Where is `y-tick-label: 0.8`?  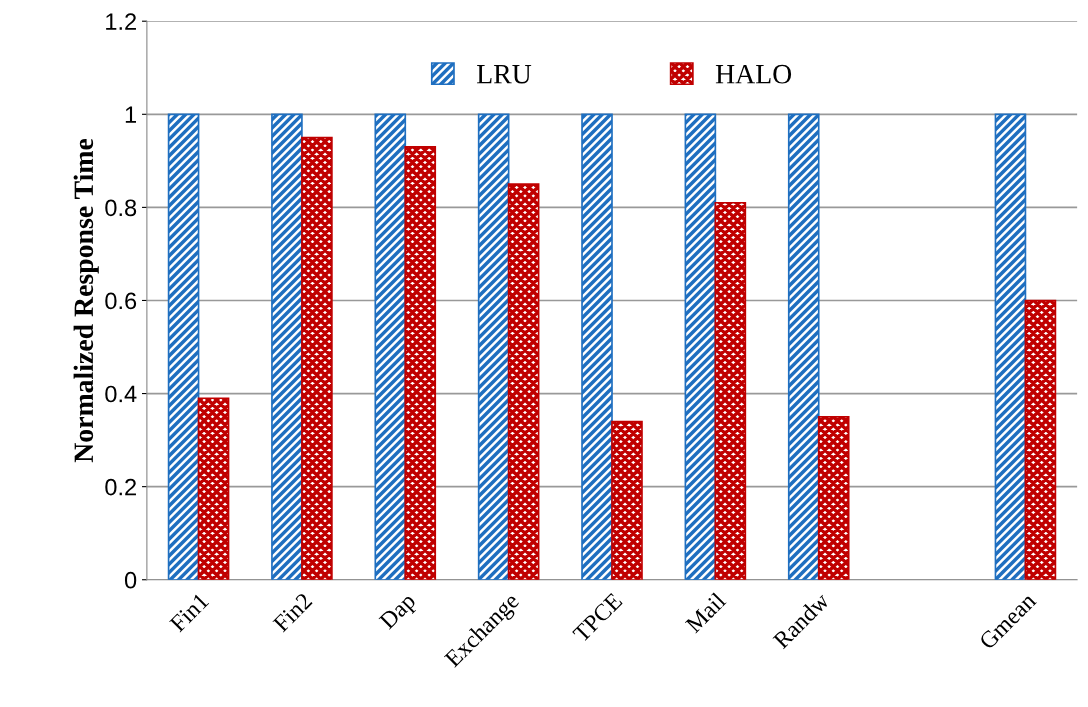 y-tick-label: 0.8 is located at coordinates (121, 208).